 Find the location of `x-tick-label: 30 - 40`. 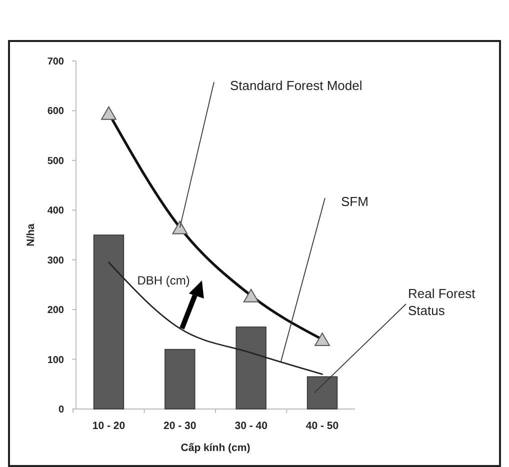

x-tick-label: 30 - 40 is located at coordinates (251, 426).